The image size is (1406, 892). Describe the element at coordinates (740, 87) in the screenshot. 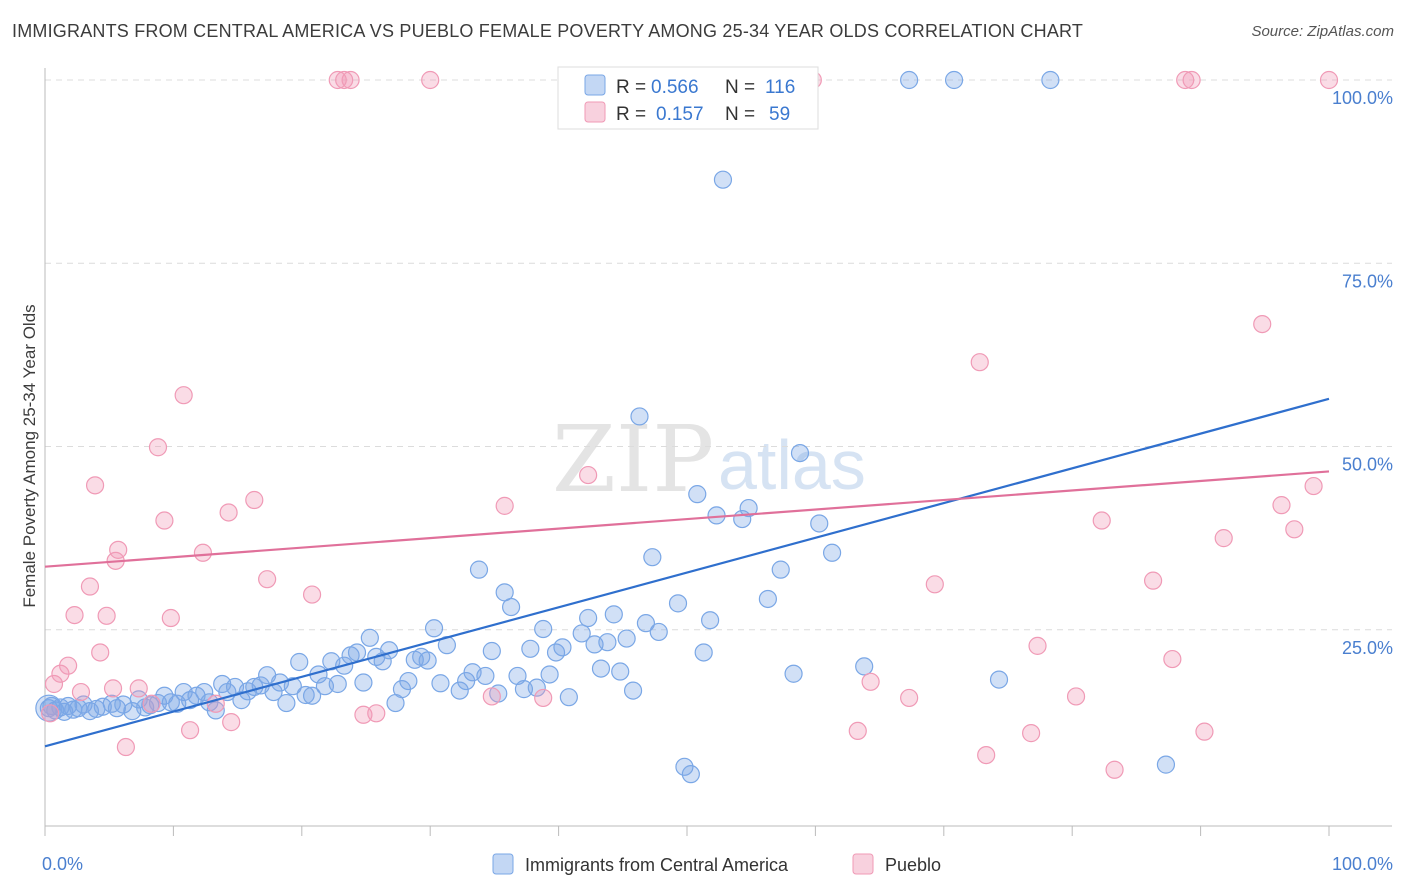

I see `legend-n-label-blue: N =` at that location.